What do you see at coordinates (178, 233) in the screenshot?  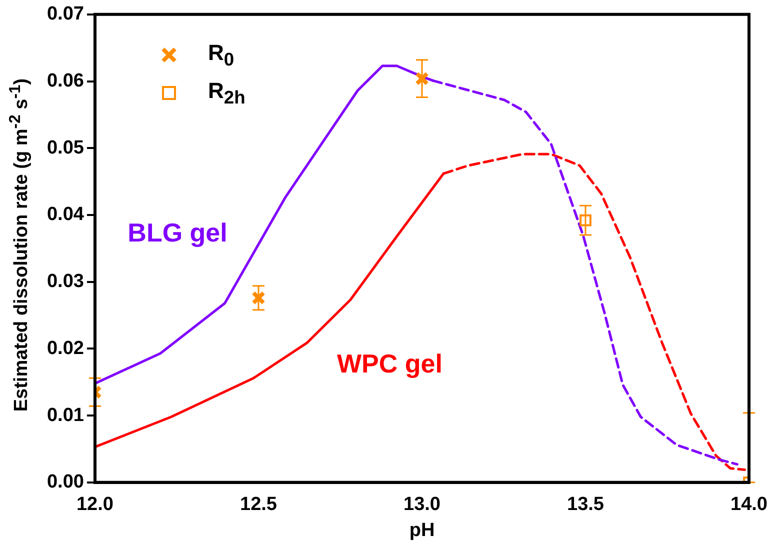 I see `series-label: BLG gel` at bounding box center [178, 233].